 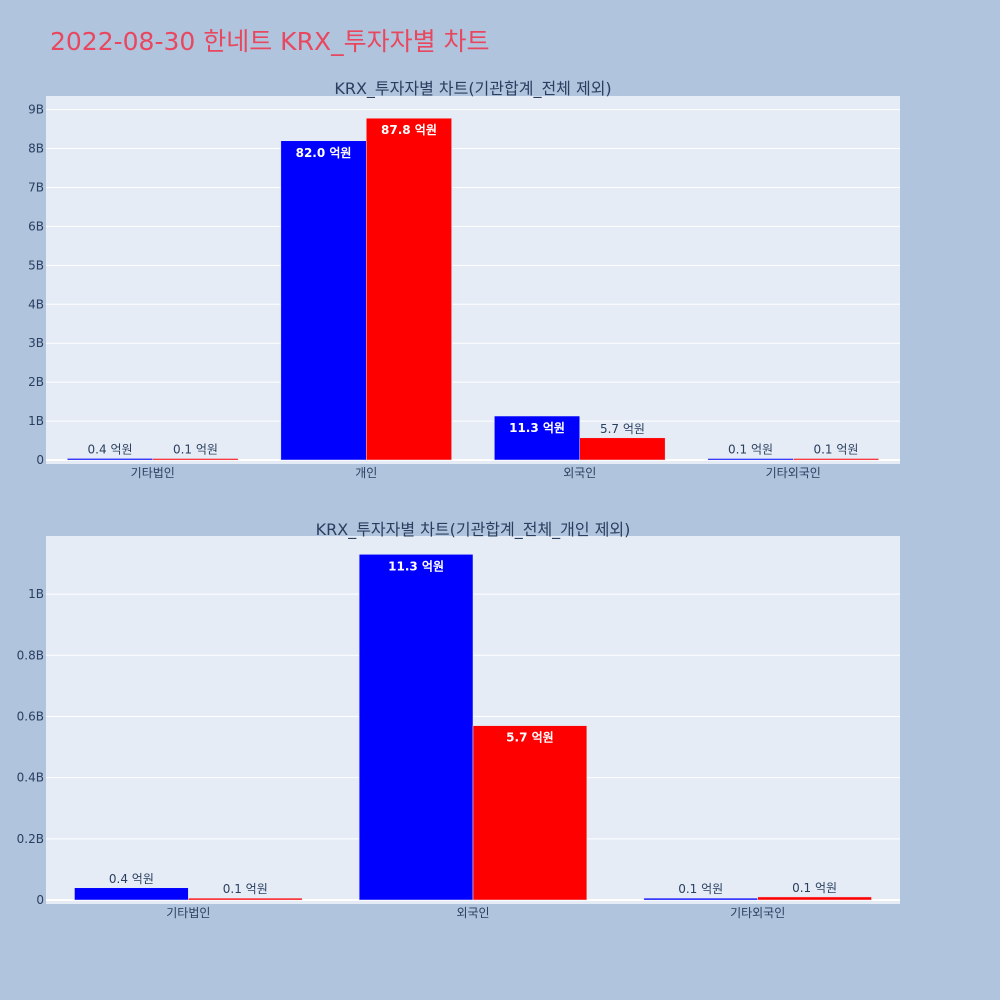 I want to click on y-tick-label: 0.8B, so click(x=30, y=655).